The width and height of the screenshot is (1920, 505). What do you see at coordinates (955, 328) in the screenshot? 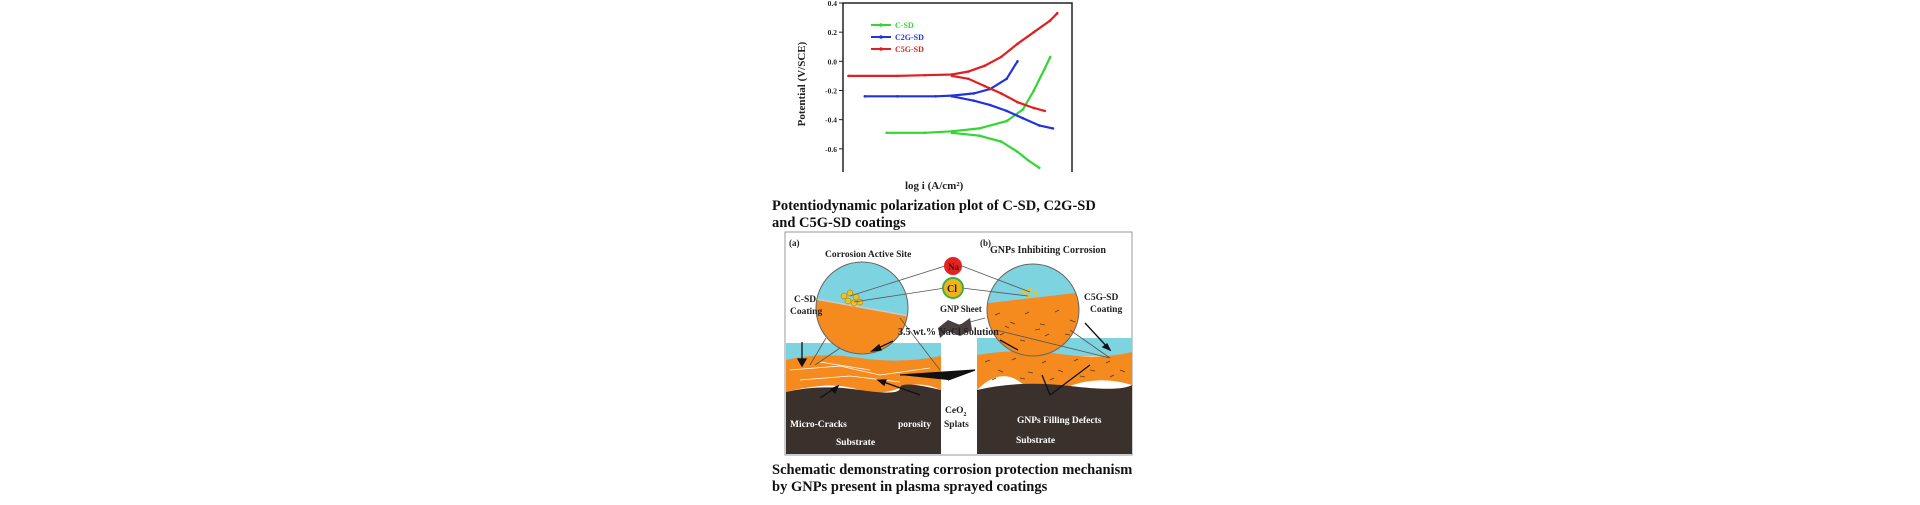
I see `gnp-sheet-icon` at bounding box center [955, 328].